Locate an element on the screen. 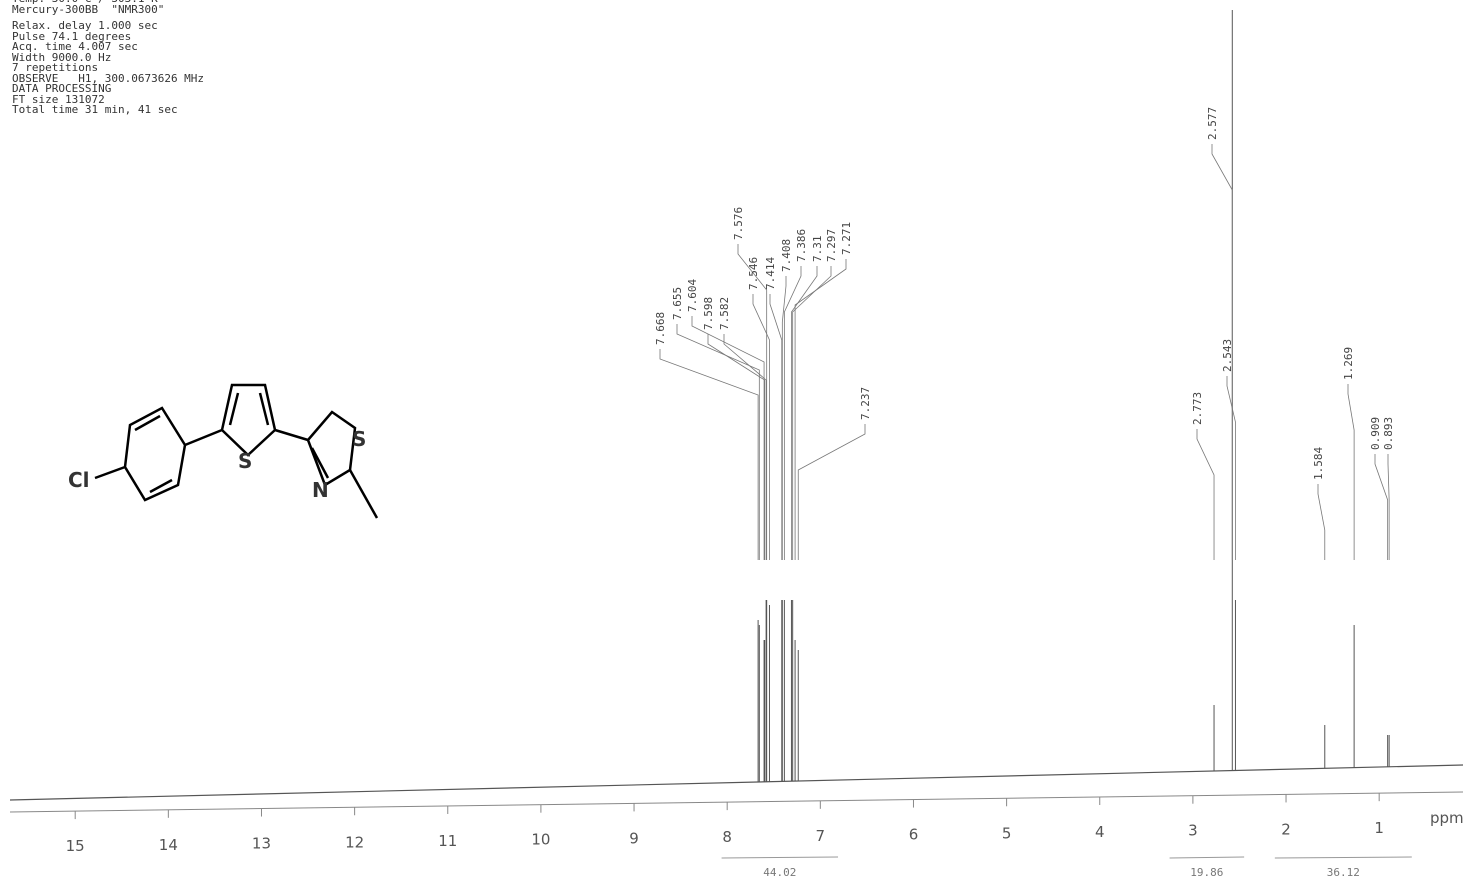  peak-label: 7.31 is located at coordinates (817, 249).